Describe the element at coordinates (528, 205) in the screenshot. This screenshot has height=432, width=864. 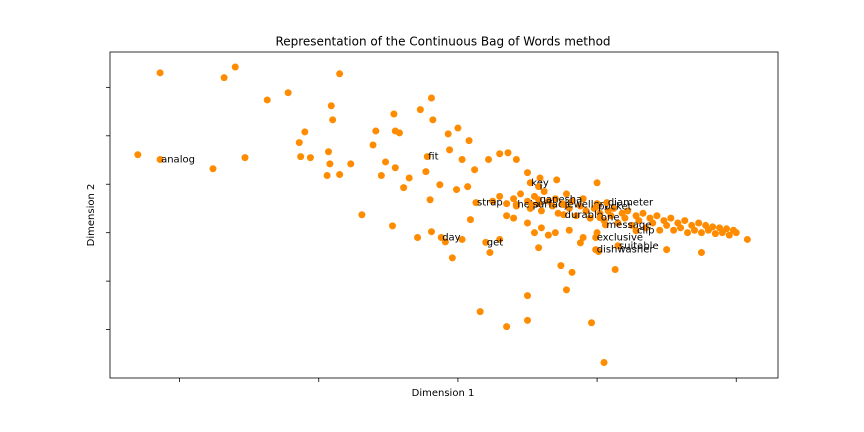
I see `point-annotation: help` at that location.